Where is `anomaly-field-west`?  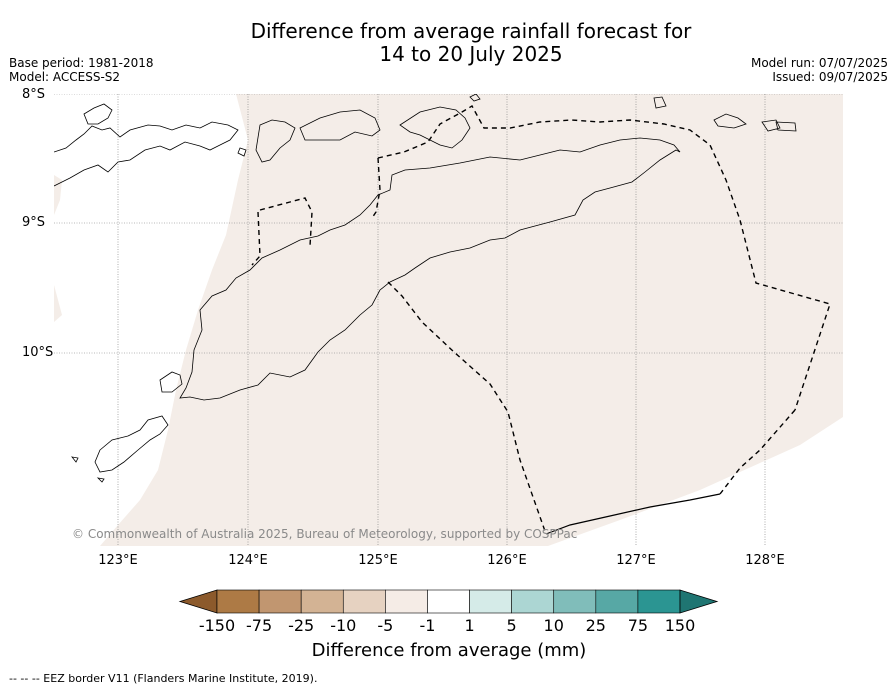 anomaly-field-west is located at coordinates (58, 248).